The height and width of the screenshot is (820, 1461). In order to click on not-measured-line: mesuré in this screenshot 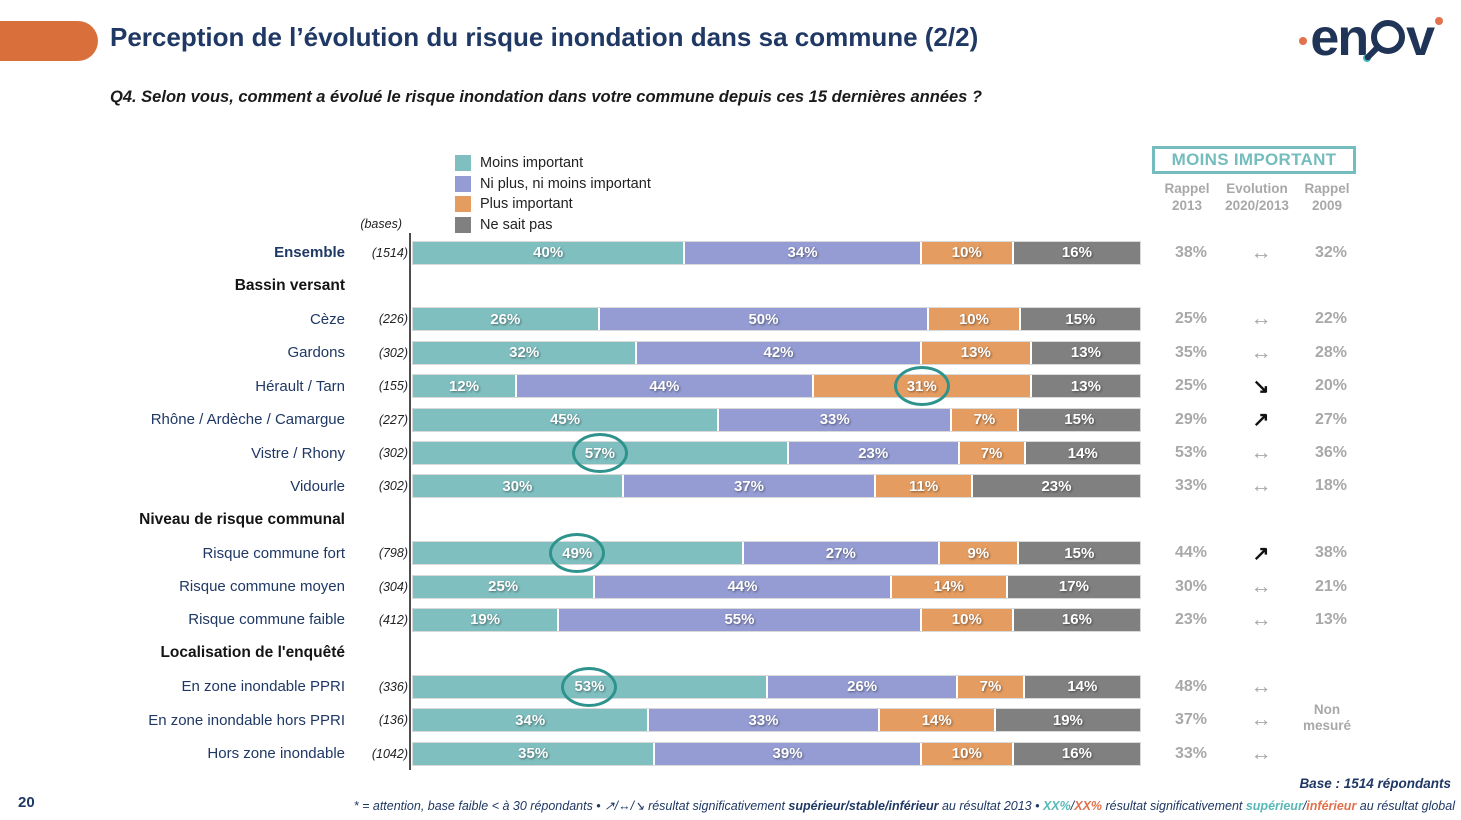, I will do `click(1327, 725)`.